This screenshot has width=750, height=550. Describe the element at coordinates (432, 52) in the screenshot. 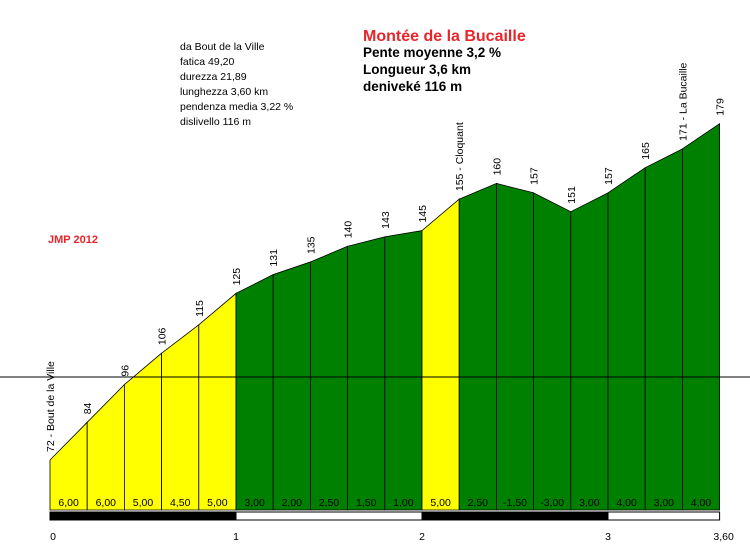

I see `summary-slope: Pente moyenne 3,2 %` at that location.